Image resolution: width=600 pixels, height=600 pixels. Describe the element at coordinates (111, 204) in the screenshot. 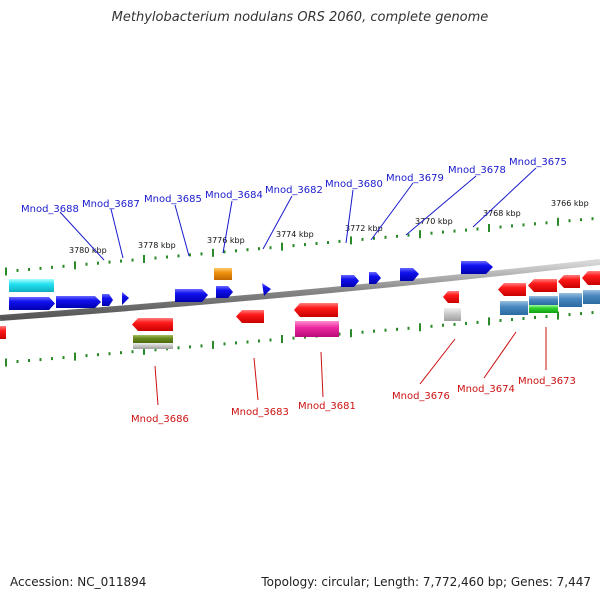

I see `gene-label-mnod-3687: Mnod_3687` at that location.